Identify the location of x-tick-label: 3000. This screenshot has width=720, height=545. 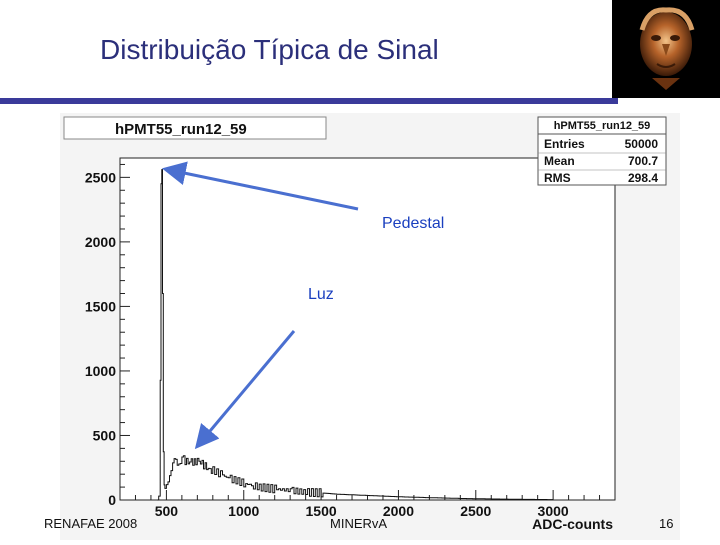
(553, 511).